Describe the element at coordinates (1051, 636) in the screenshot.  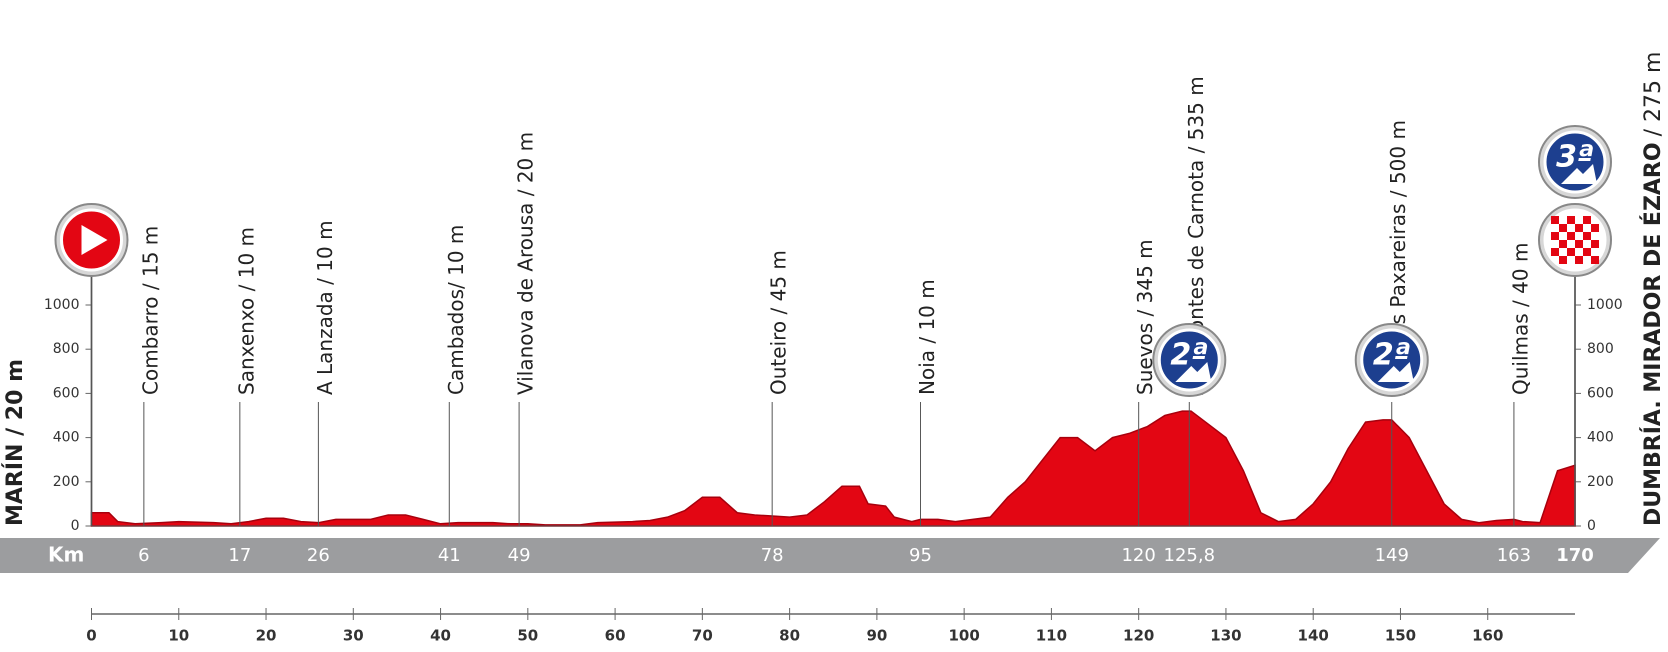
I see `x-tick-label: 110` at that location.